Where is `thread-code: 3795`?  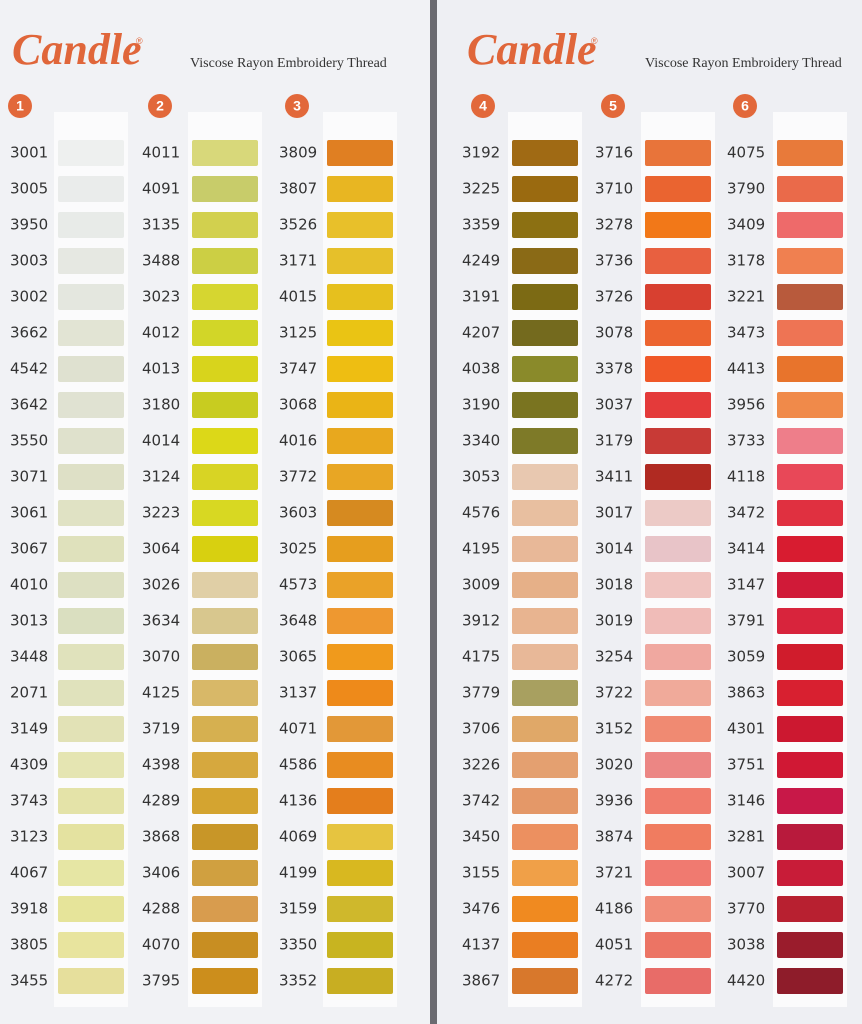 thread-code: 3795 is located at coordinates (161, 981).